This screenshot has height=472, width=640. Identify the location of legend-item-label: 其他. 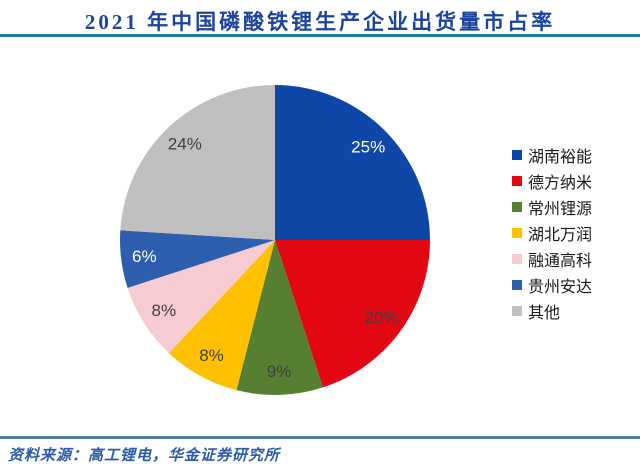
(544, 313).